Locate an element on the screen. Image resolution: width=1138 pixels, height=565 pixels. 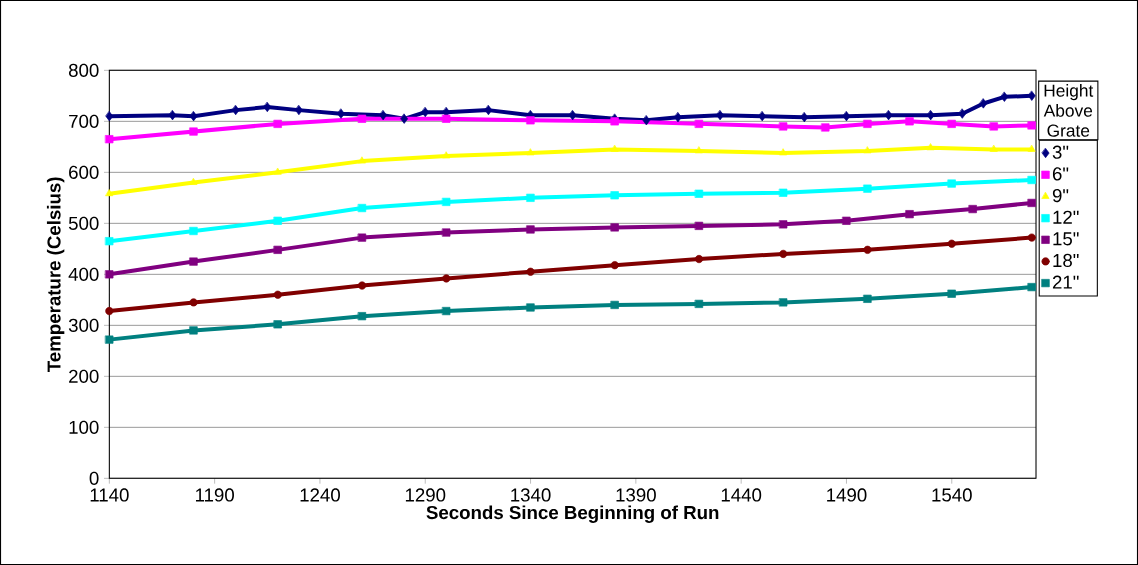
y-axis-title: Temperature (Celsius) is located at coordinates (55, 274).